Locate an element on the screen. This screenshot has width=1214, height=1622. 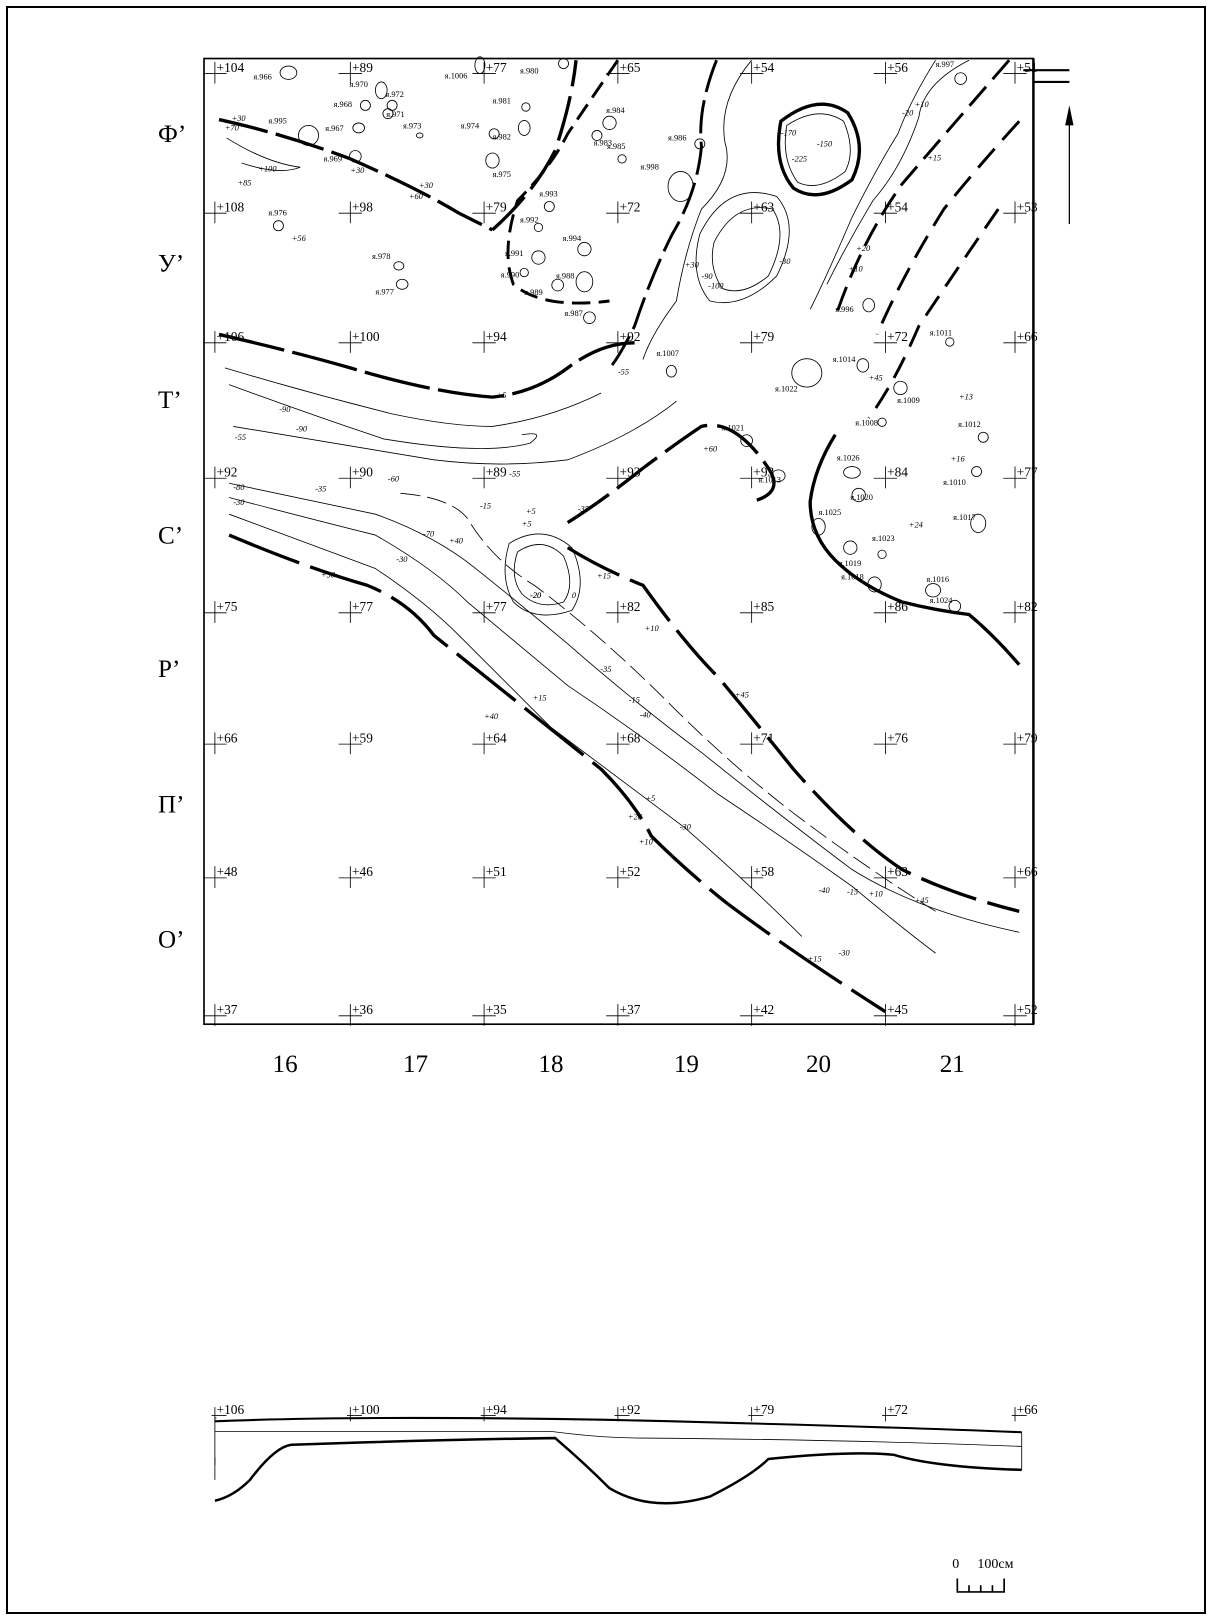
grid-point: +75 is located at coordinates (220, 611).